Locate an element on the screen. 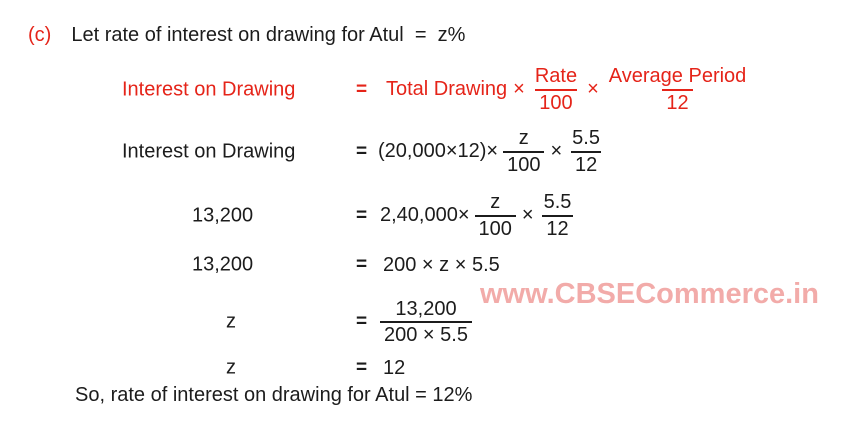  equation-step1: 13,200 = 2,40,000× z 100 × 5.5 12 is located at coordinates (422, 215).